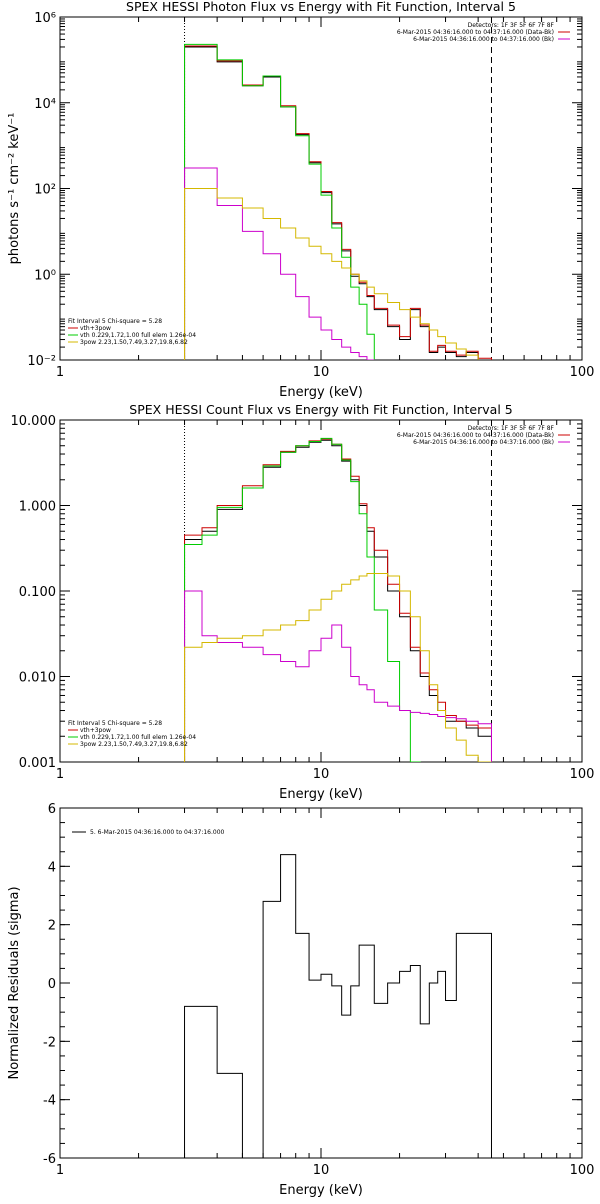 This screenshot has height=1204, width=600. What do you see at coordinates (45, 190) in the screenshot?
I see `y-tick-label: 10²` at bounding box center [45, 190].